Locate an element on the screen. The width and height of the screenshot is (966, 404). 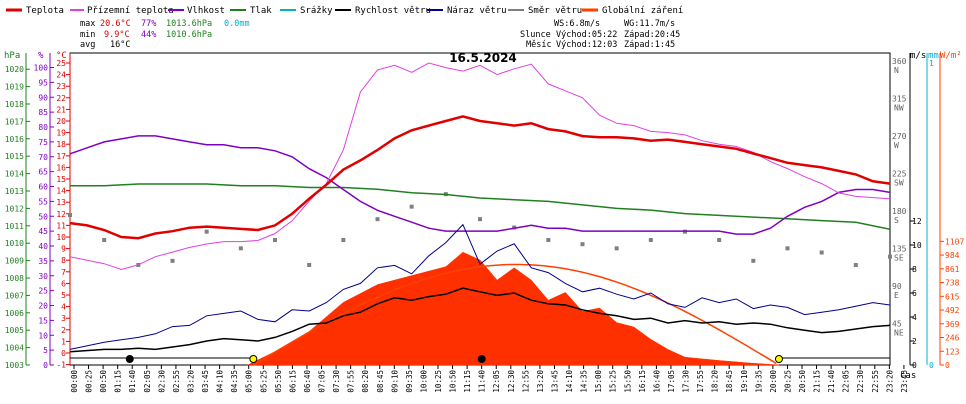
wind-dir-tick-value: 135 is located at coordinates (899, 249).